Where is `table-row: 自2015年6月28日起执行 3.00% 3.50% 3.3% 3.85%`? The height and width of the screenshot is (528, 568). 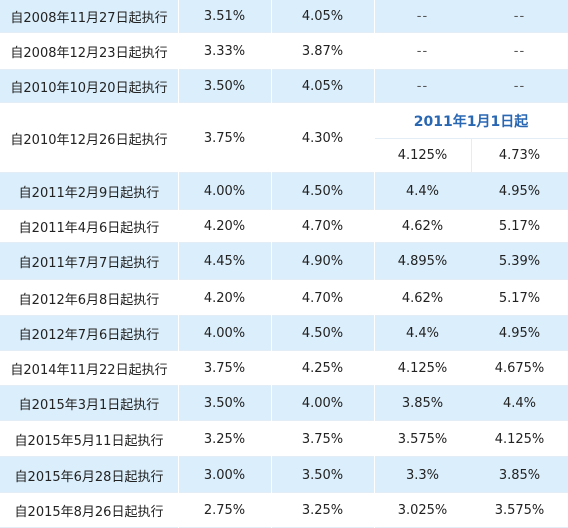 table-row: 自2015年6月28日起执行 3.00% 3.50% 3.3% 3.85% is located at coordinates (284, 475).